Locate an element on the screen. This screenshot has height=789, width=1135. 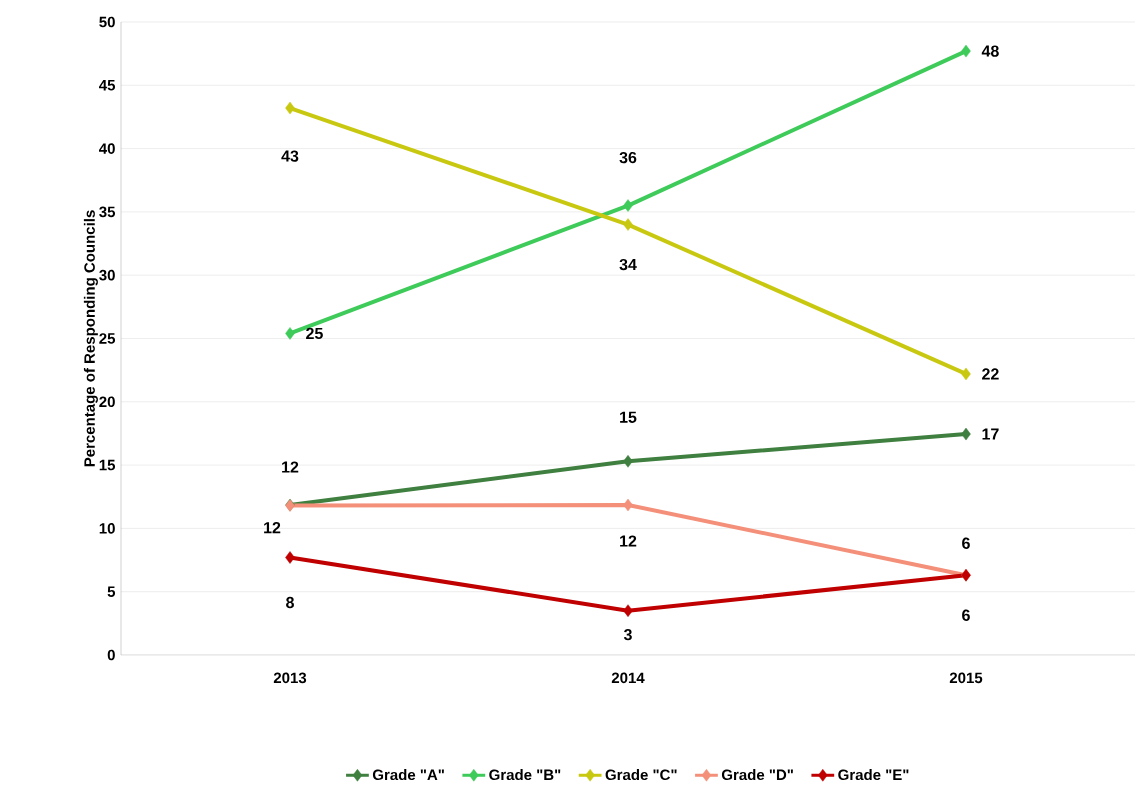
data-label: 43 is located at coordinates (290, 156).